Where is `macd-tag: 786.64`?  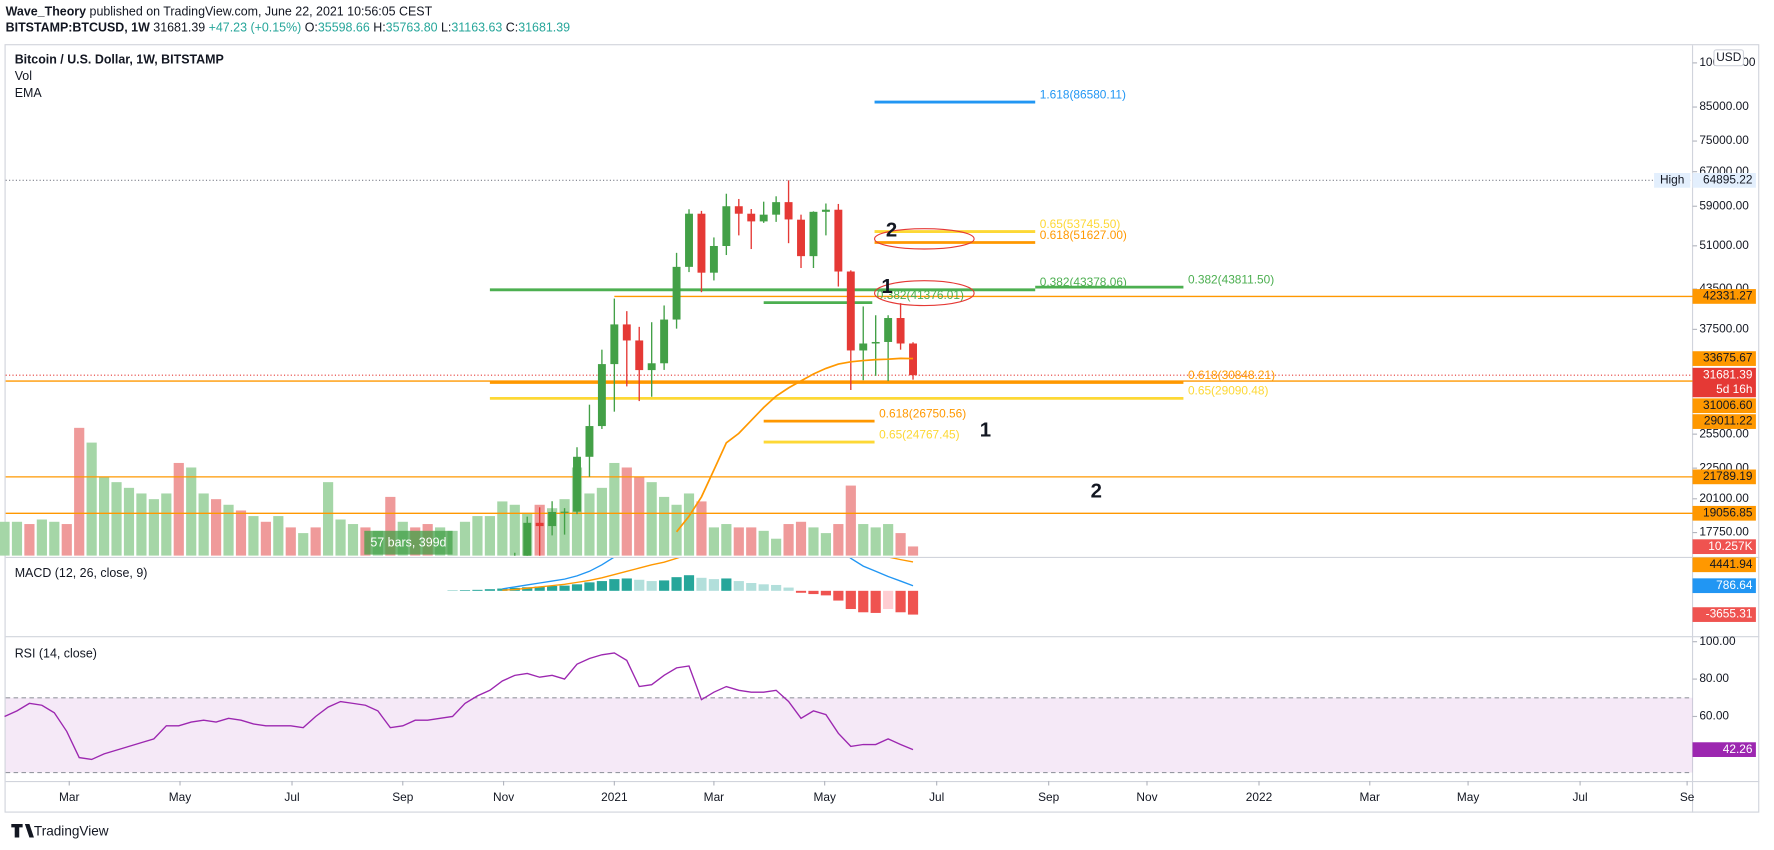 macd-tag: 786.64 is located at coordinates (1734, 585).